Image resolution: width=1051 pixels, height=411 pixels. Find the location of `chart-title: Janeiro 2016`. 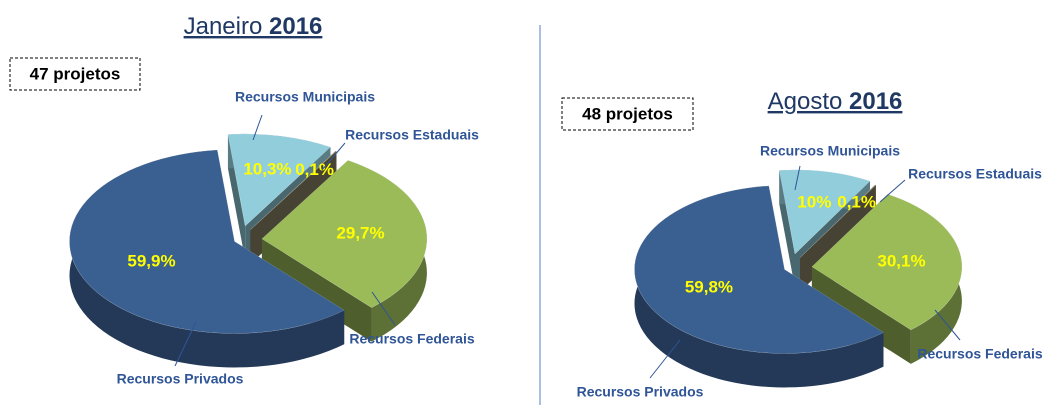

chart-title: Janeiro 2016 is located at coordinates (253, 26).